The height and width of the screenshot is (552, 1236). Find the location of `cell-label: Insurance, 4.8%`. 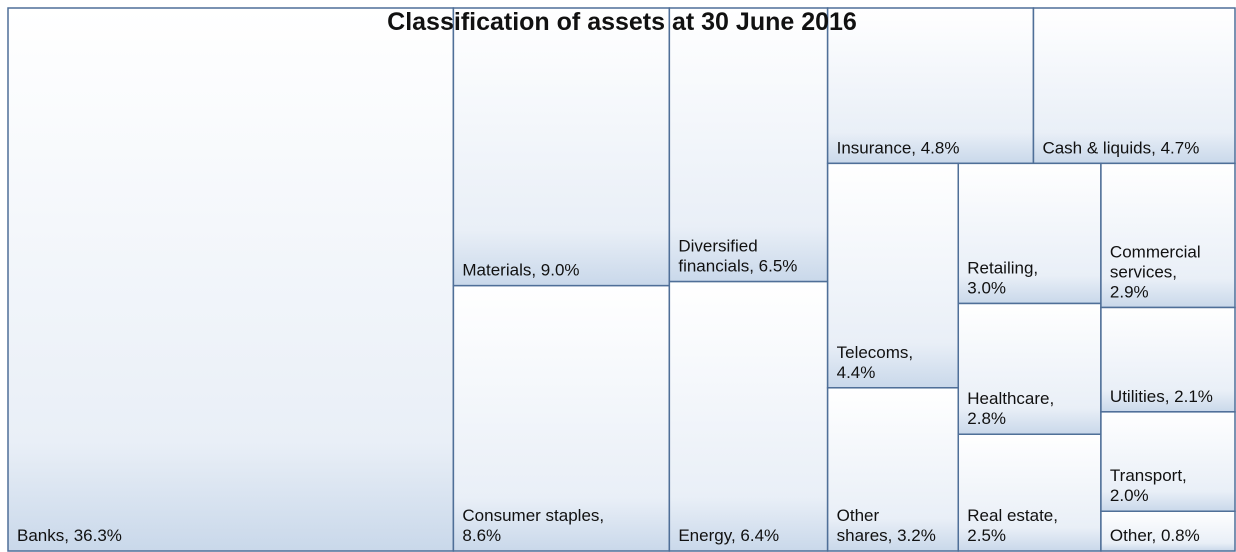

cell-label: Insurance, 4.8% is located at coordinates (898, 147).